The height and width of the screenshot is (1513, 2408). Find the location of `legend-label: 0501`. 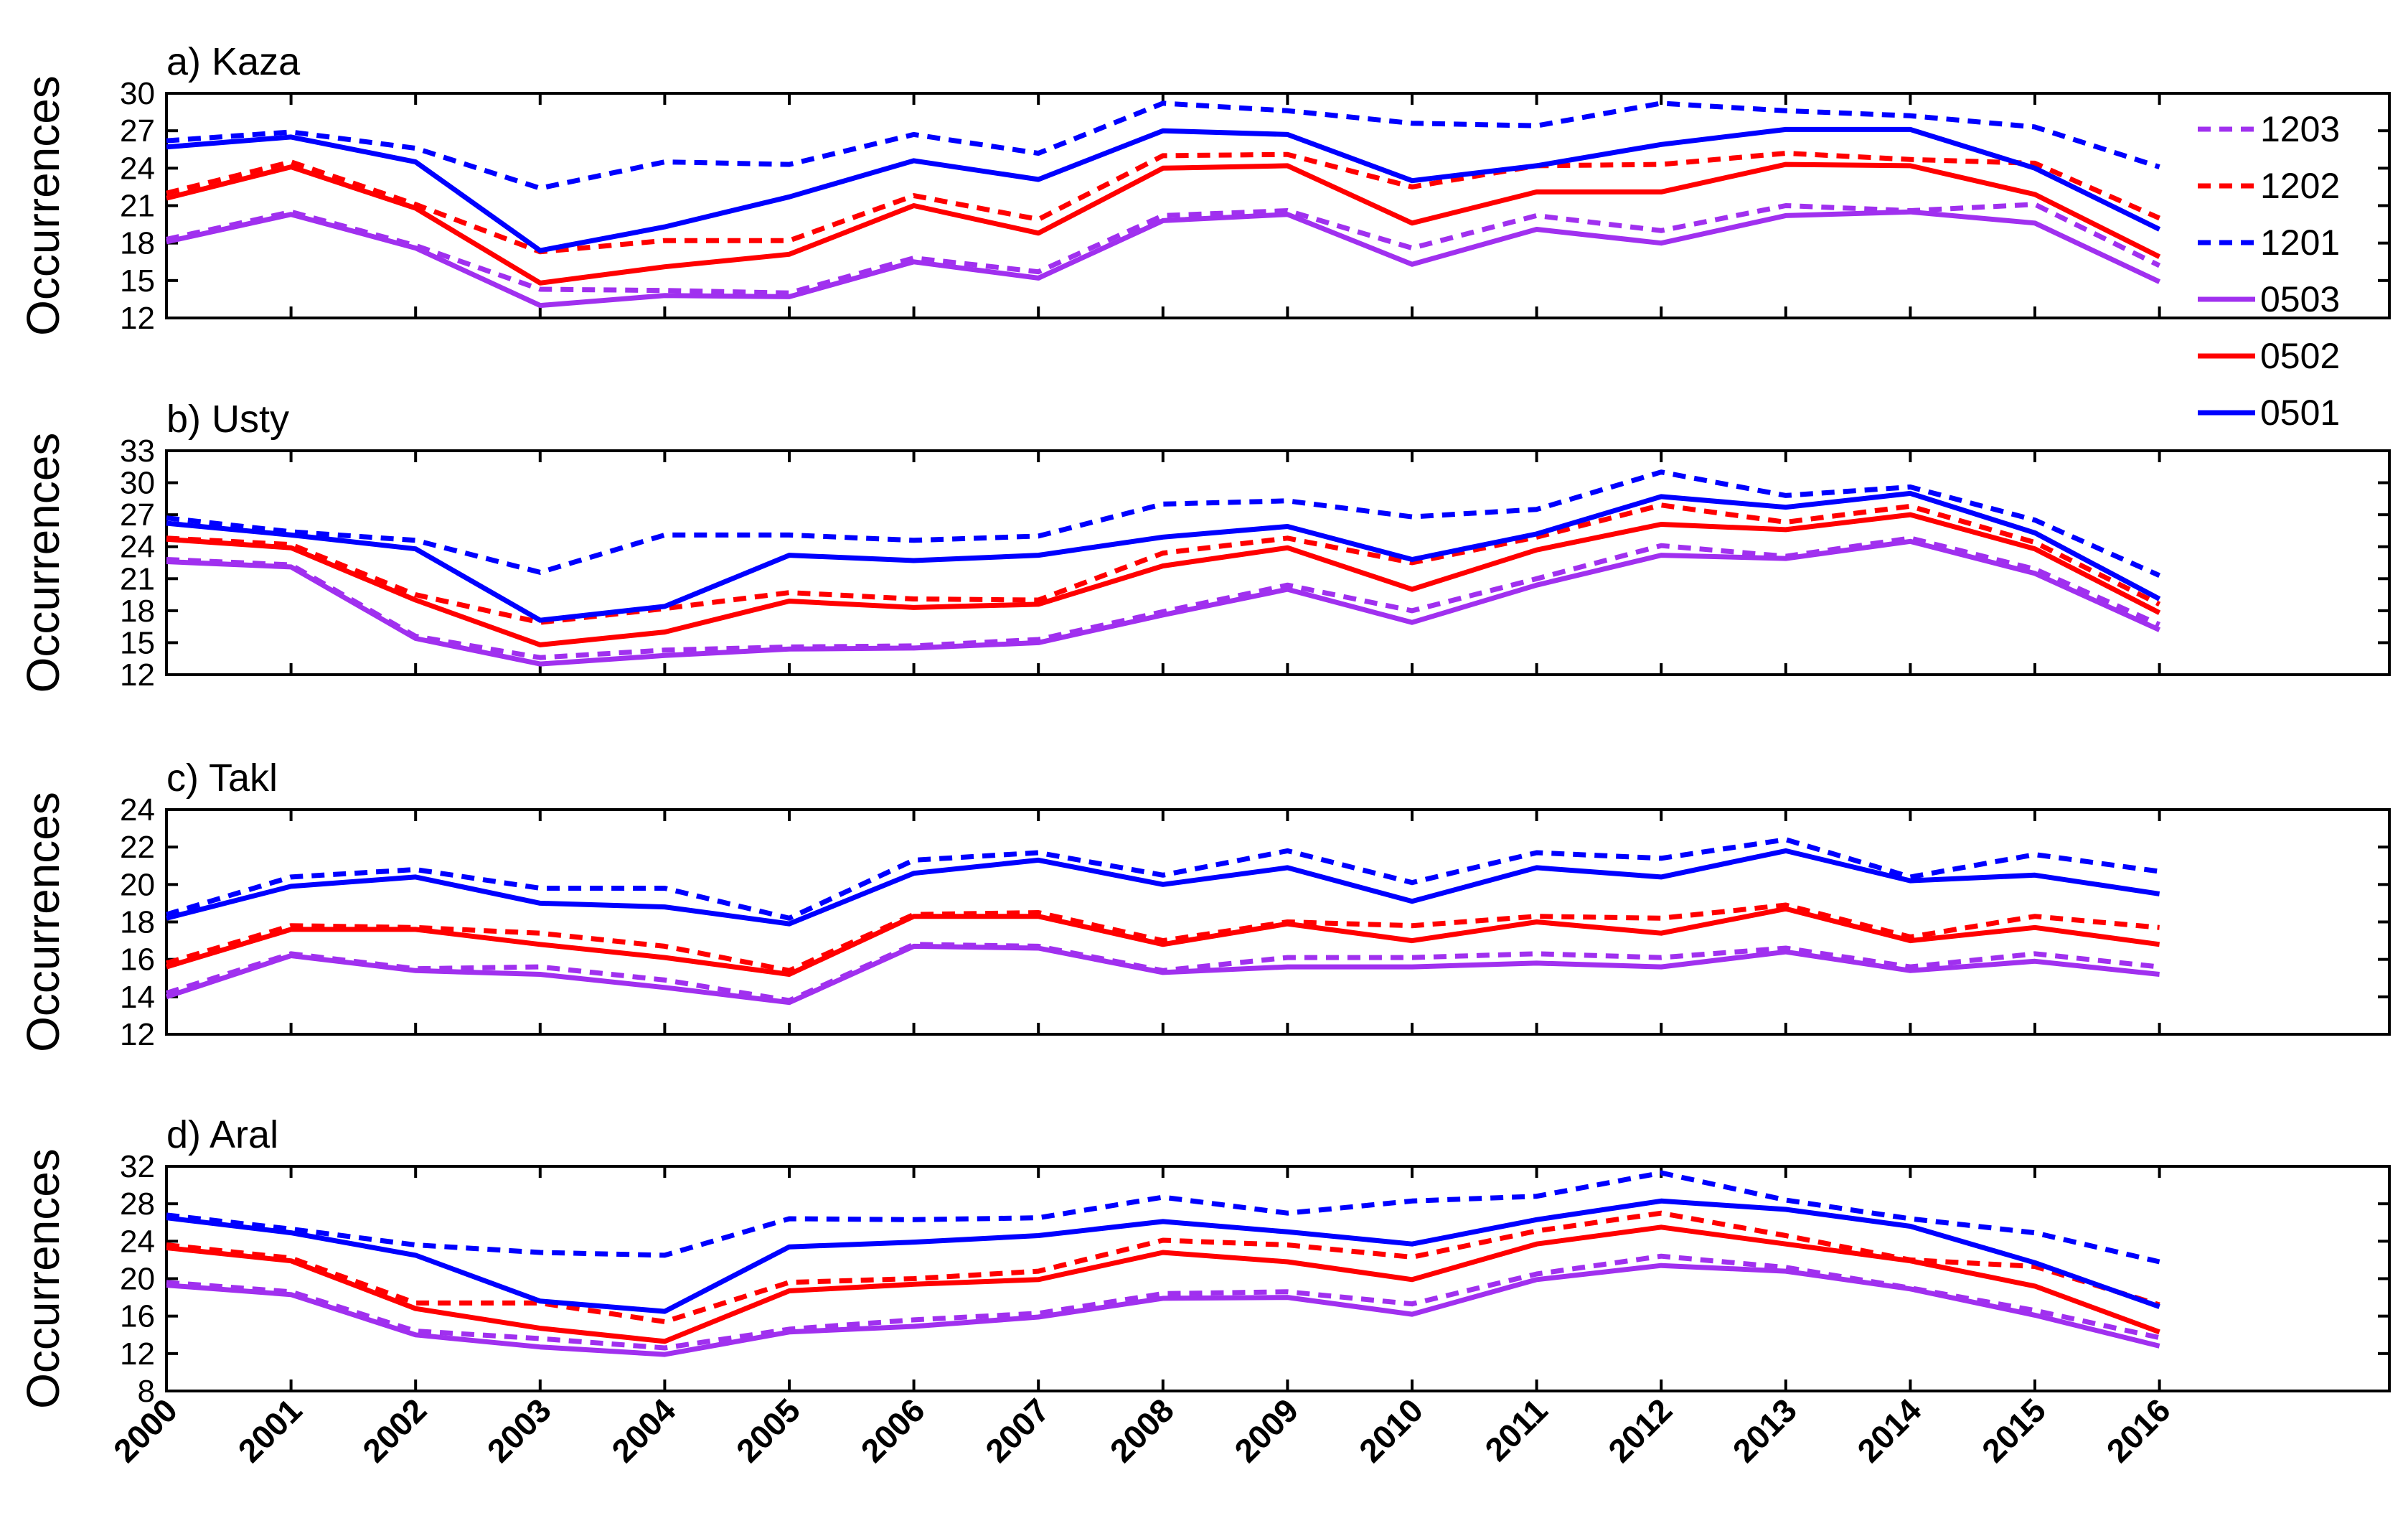

legend-label: 0501 is located at coordinates (2300, 413).